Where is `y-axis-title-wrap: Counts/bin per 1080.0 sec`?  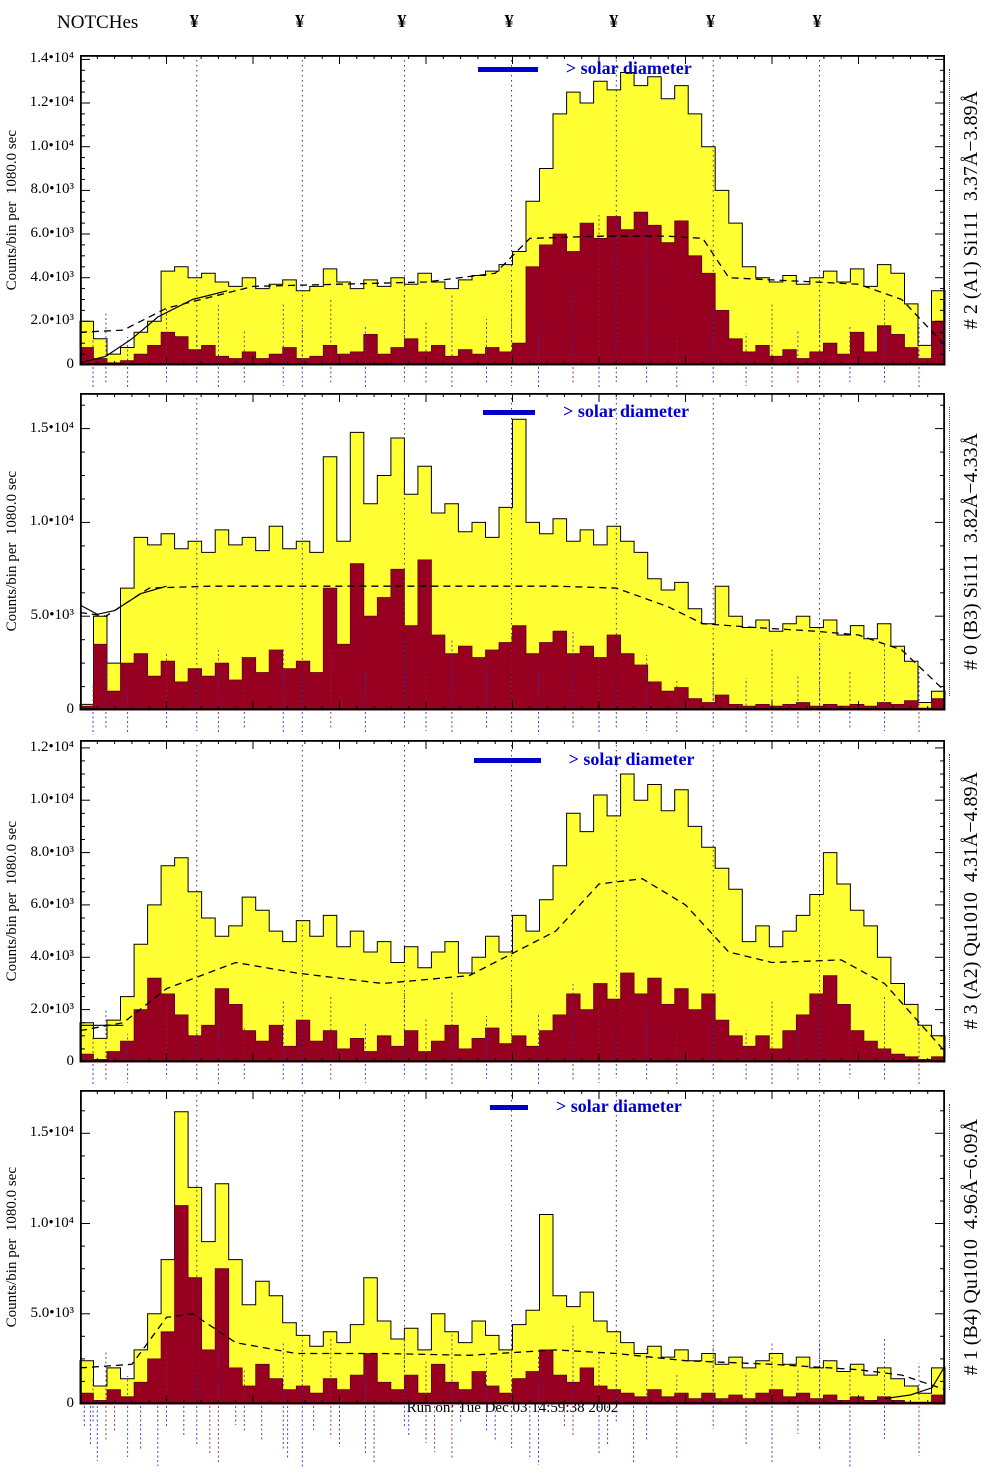
y-axis-title-wrap: Counts/bin per 1080.0 sec is located at coordinates (12, 551).